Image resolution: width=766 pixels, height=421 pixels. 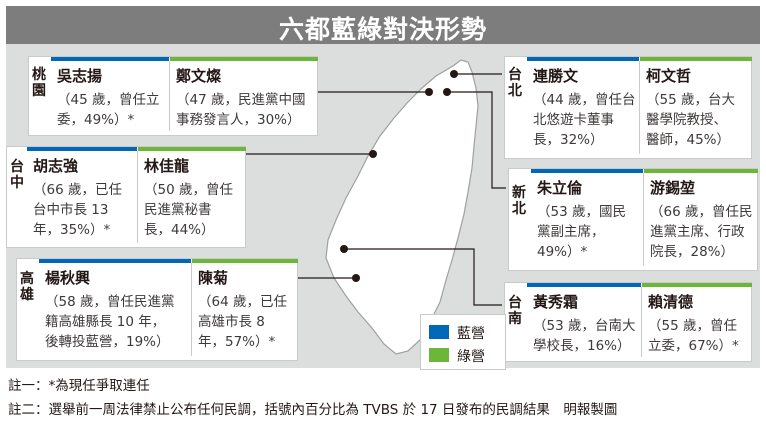 What do you see at coordinates (454, 74) in the screenshot?
I see `city-dot-taipei` at bounding box center [454, 74].